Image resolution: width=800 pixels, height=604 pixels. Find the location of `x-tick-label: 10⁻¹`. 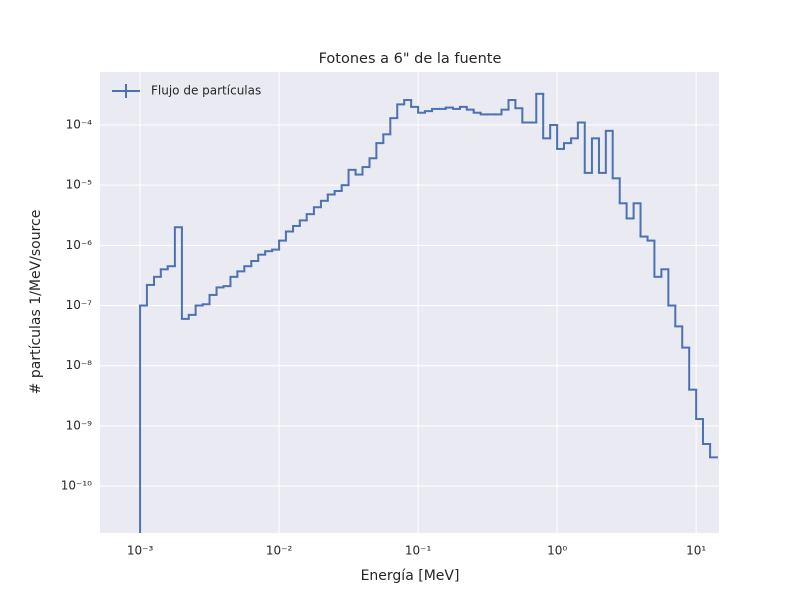

x-tick-label: 10⁻¹ is located at coordinates (418, 551).